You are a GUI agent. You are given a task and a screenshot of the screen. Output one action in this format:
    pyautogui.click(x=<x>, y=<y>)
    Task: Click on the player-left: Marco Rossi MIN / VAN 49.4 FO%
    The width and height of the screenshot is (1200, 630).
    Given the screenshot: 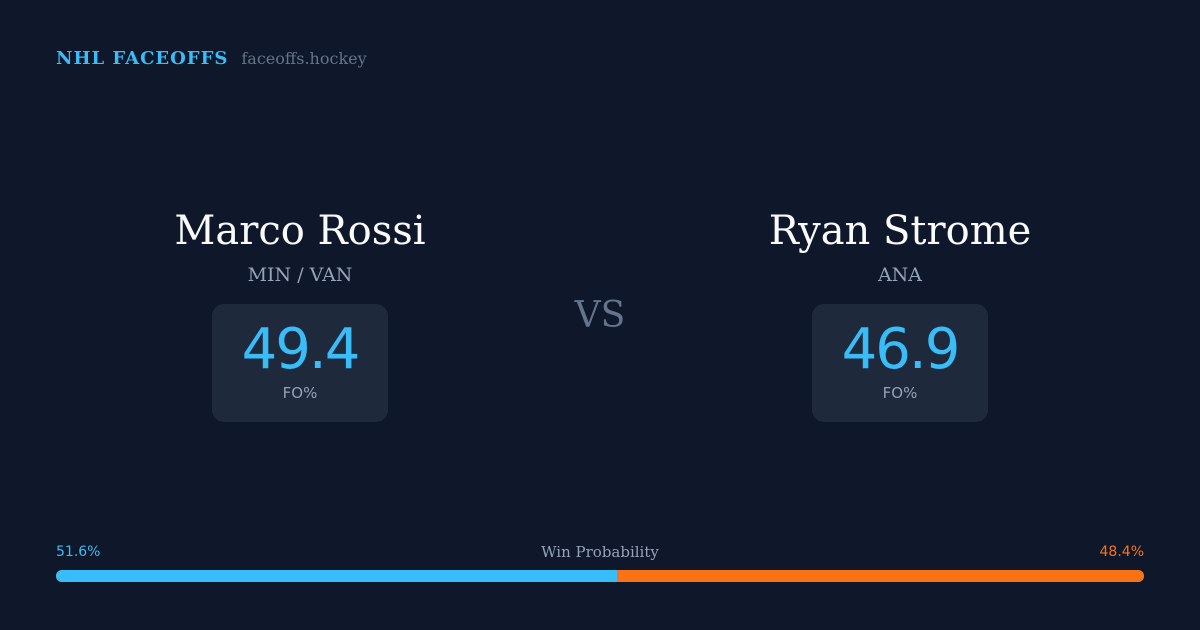 What is the action you would take?
    pyautogui.click(x=300, y=313)
    